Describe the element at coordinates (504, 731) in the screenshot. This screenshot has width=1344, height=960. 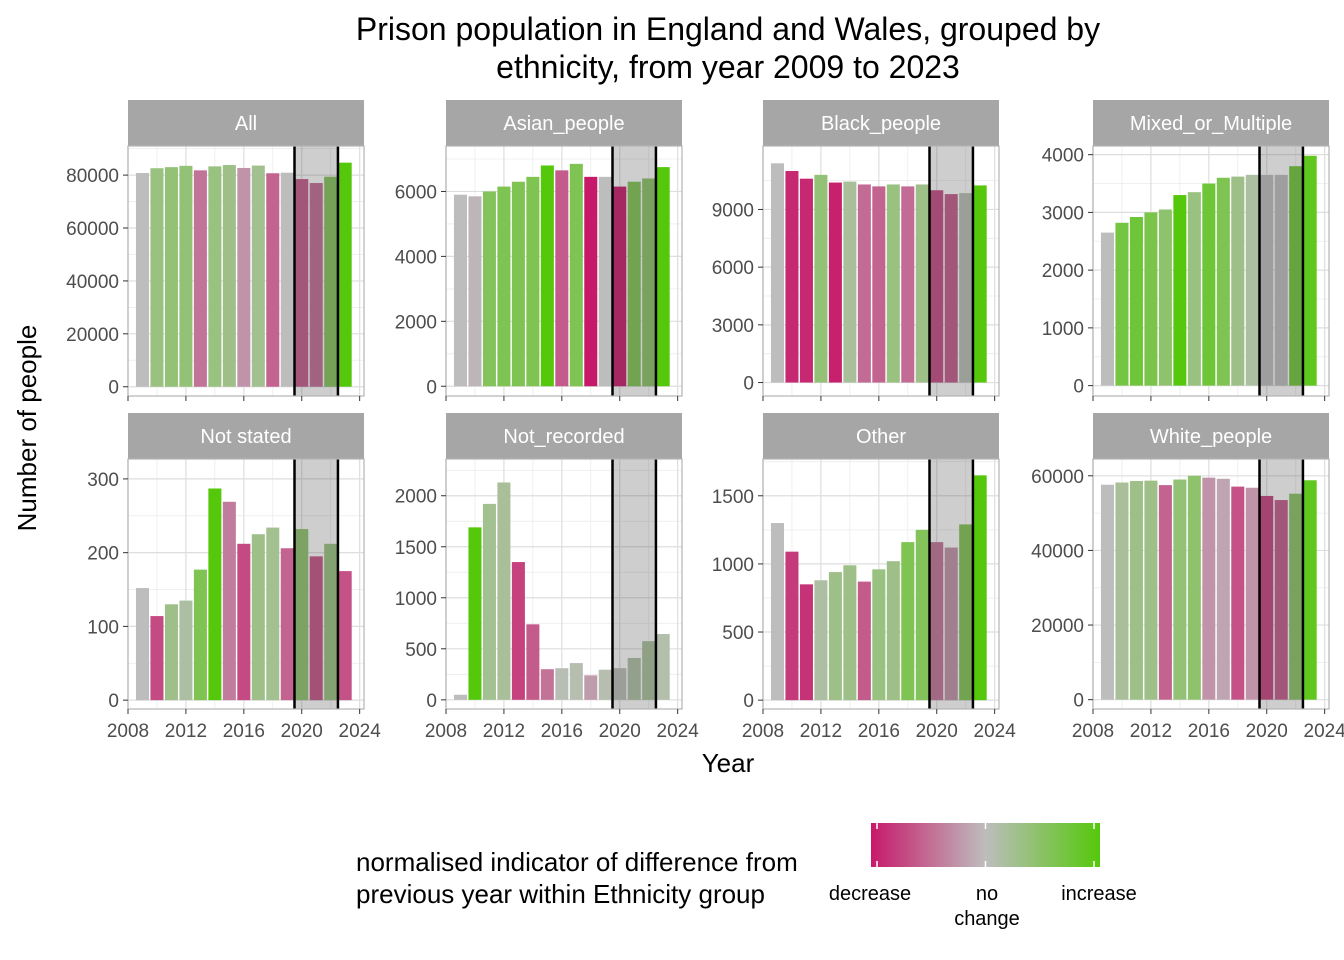
I see `x-tick-label: 2012` at that location.